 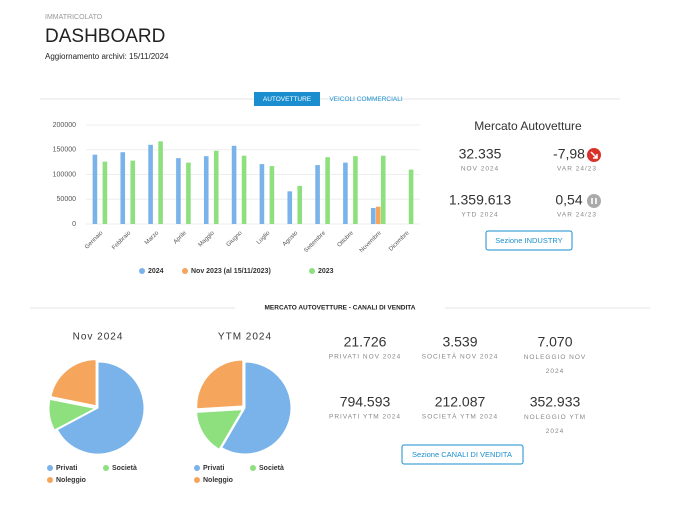 I want to click on x-tick-label: Novembre, so click(x=371, y=242).